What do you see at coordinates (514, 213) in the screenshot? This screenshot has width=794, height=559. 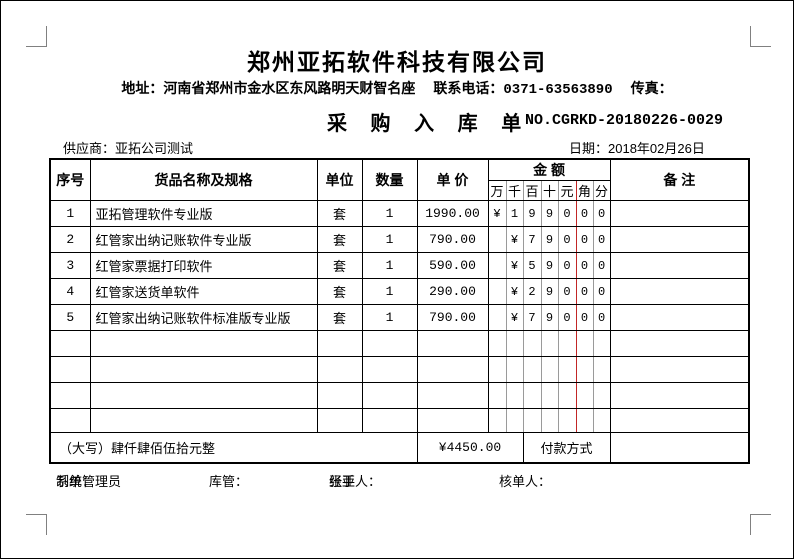 I see `cell-digit-qian: 1` at bounding box center [514, 213].